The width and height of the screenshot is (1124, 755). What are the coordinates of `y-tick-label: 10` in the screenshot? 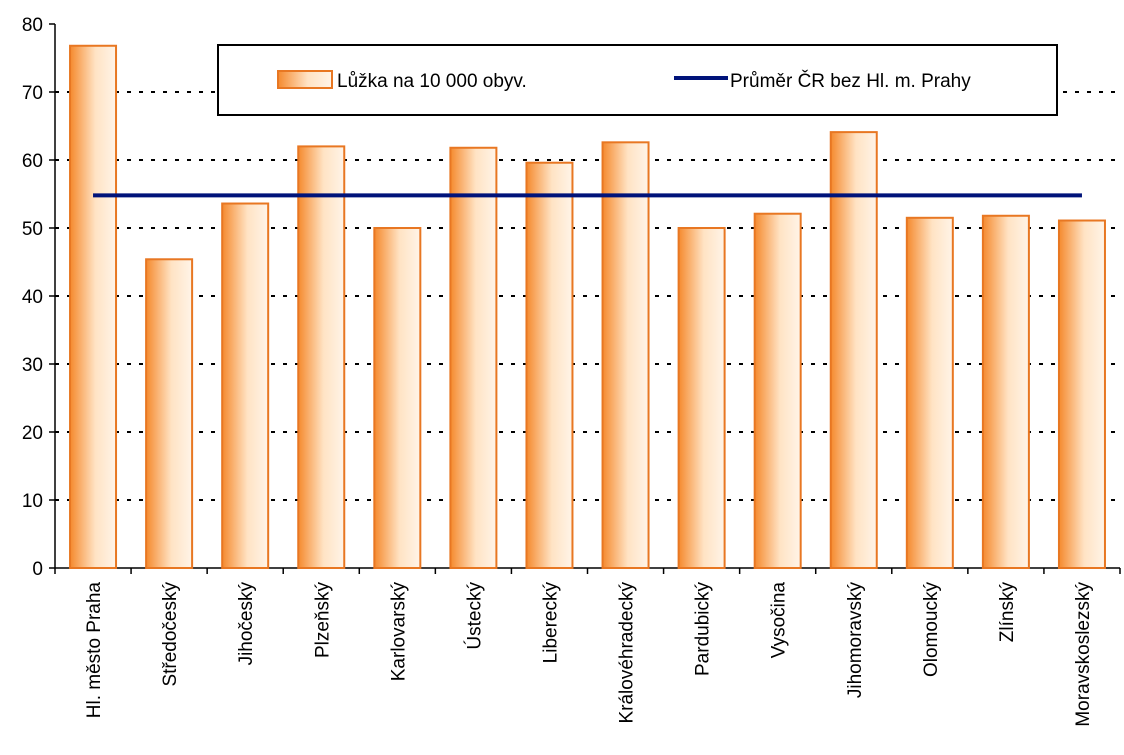 It's located at (32, 501).